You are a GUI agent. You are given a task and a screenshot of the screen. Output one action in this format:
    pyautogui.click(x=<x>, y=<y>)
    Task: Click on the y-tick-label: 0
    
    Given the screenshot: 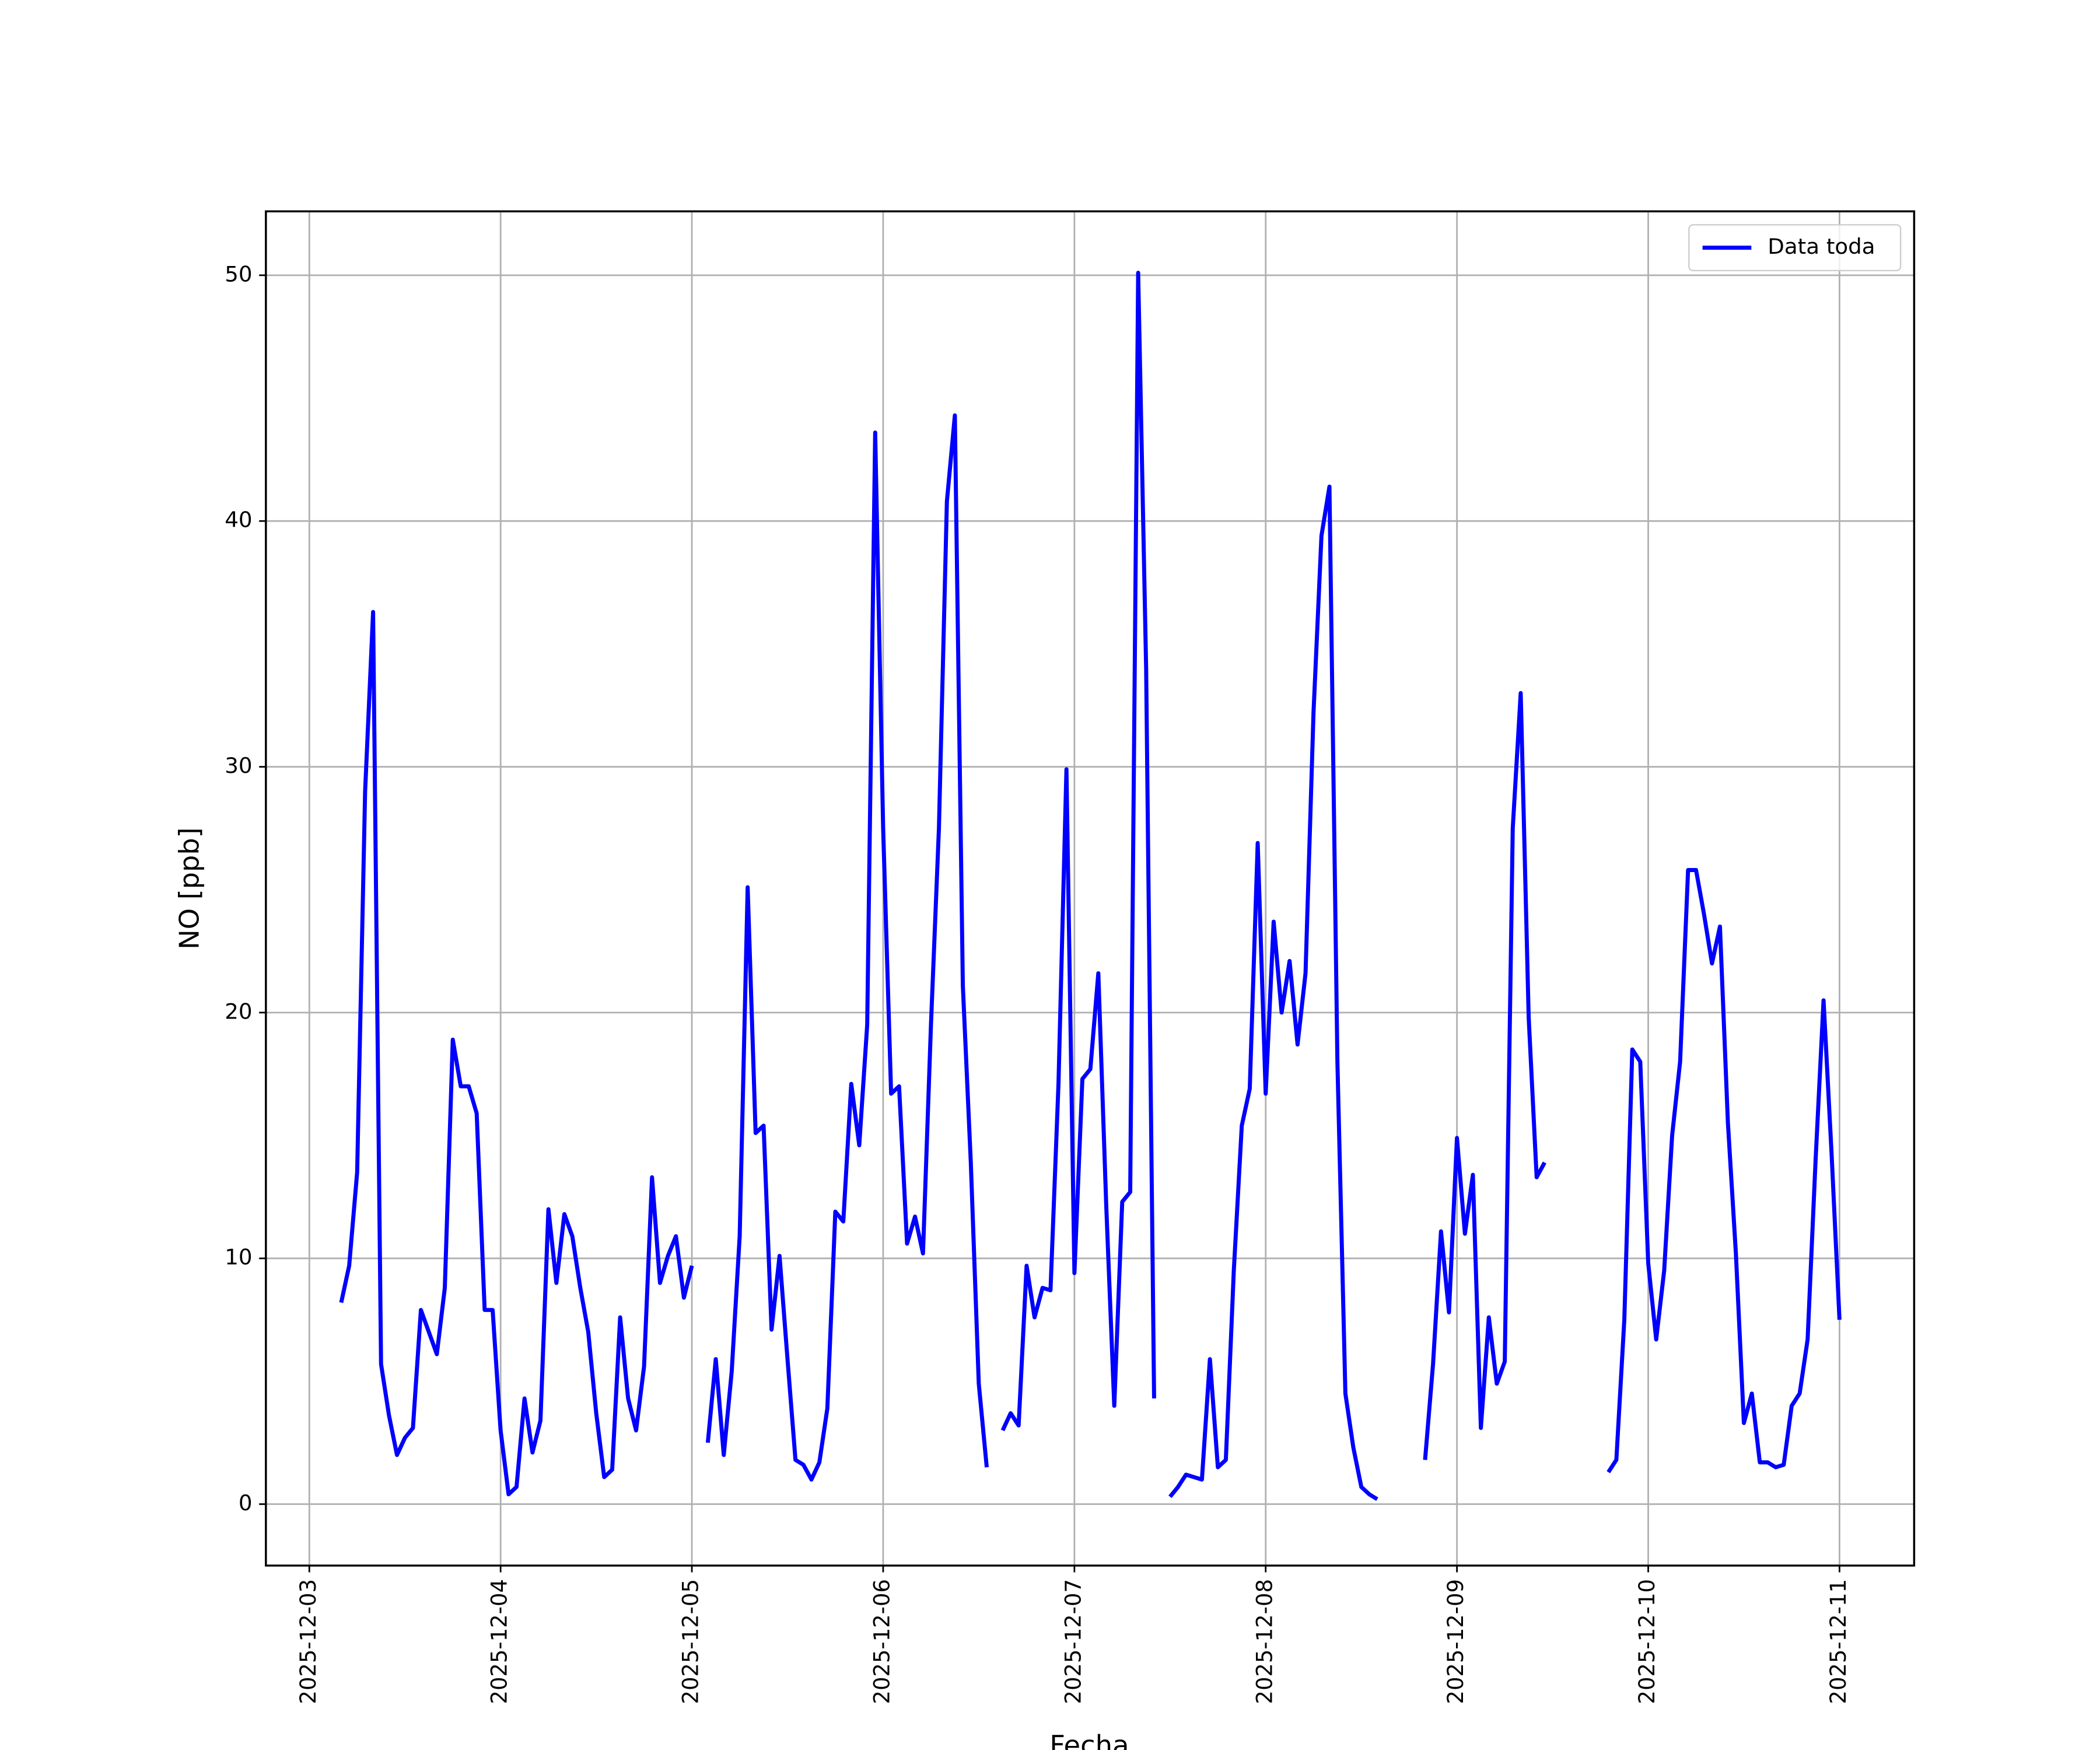 What is the action you would take?
    pyautogui.click(x=246, y=1503)
    